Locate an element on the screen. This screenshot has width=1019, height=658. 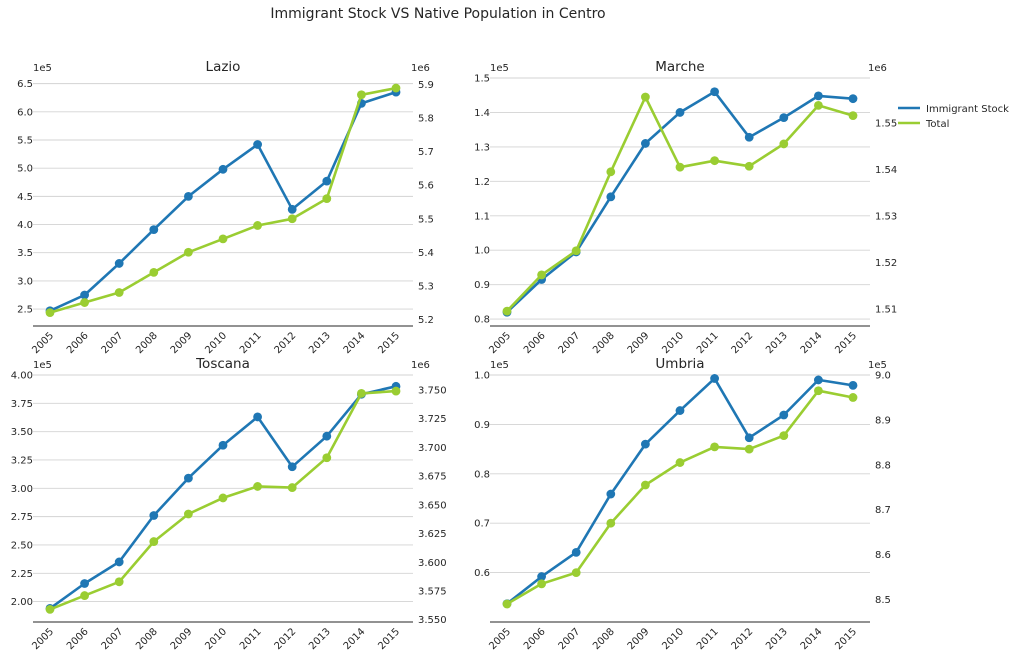
x-tick-label: 2005 is located at coordinates (43, 343).